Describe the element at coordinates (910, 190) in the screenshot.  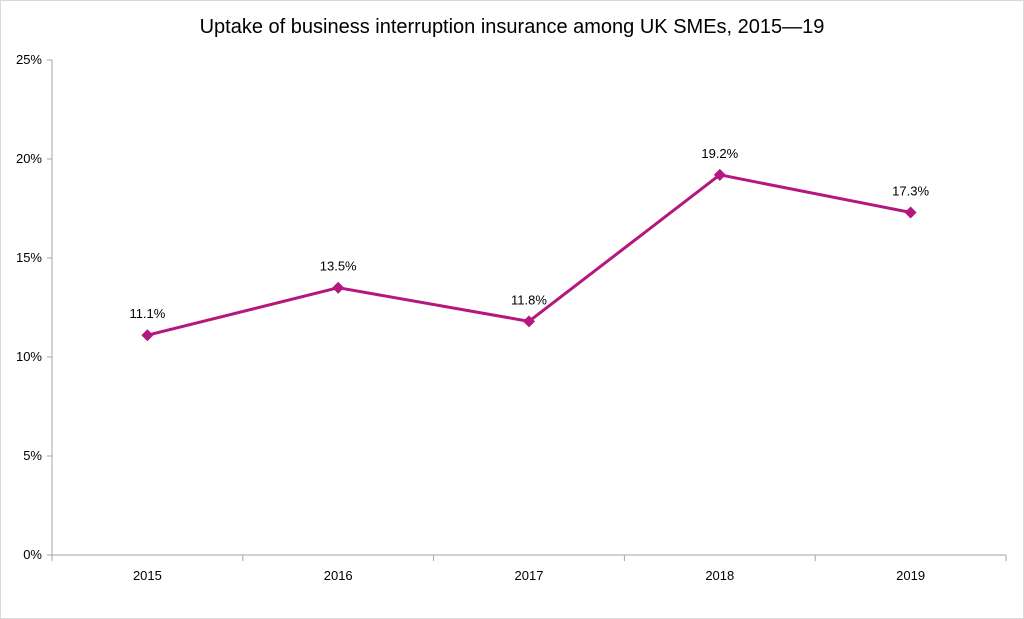
I see `data-label: 17.3%` at that location.